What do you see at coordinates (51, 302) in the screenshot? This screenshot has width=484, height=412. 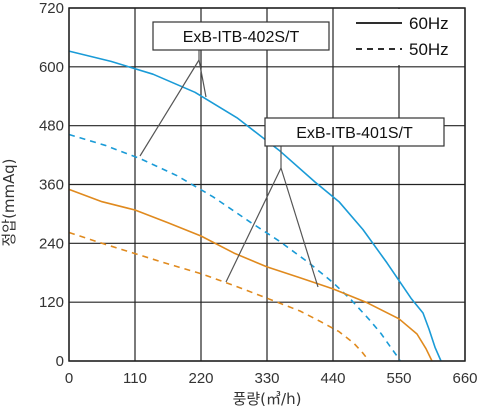 I see `y-tick-label-1: 120` at bounding box center [51, 302].